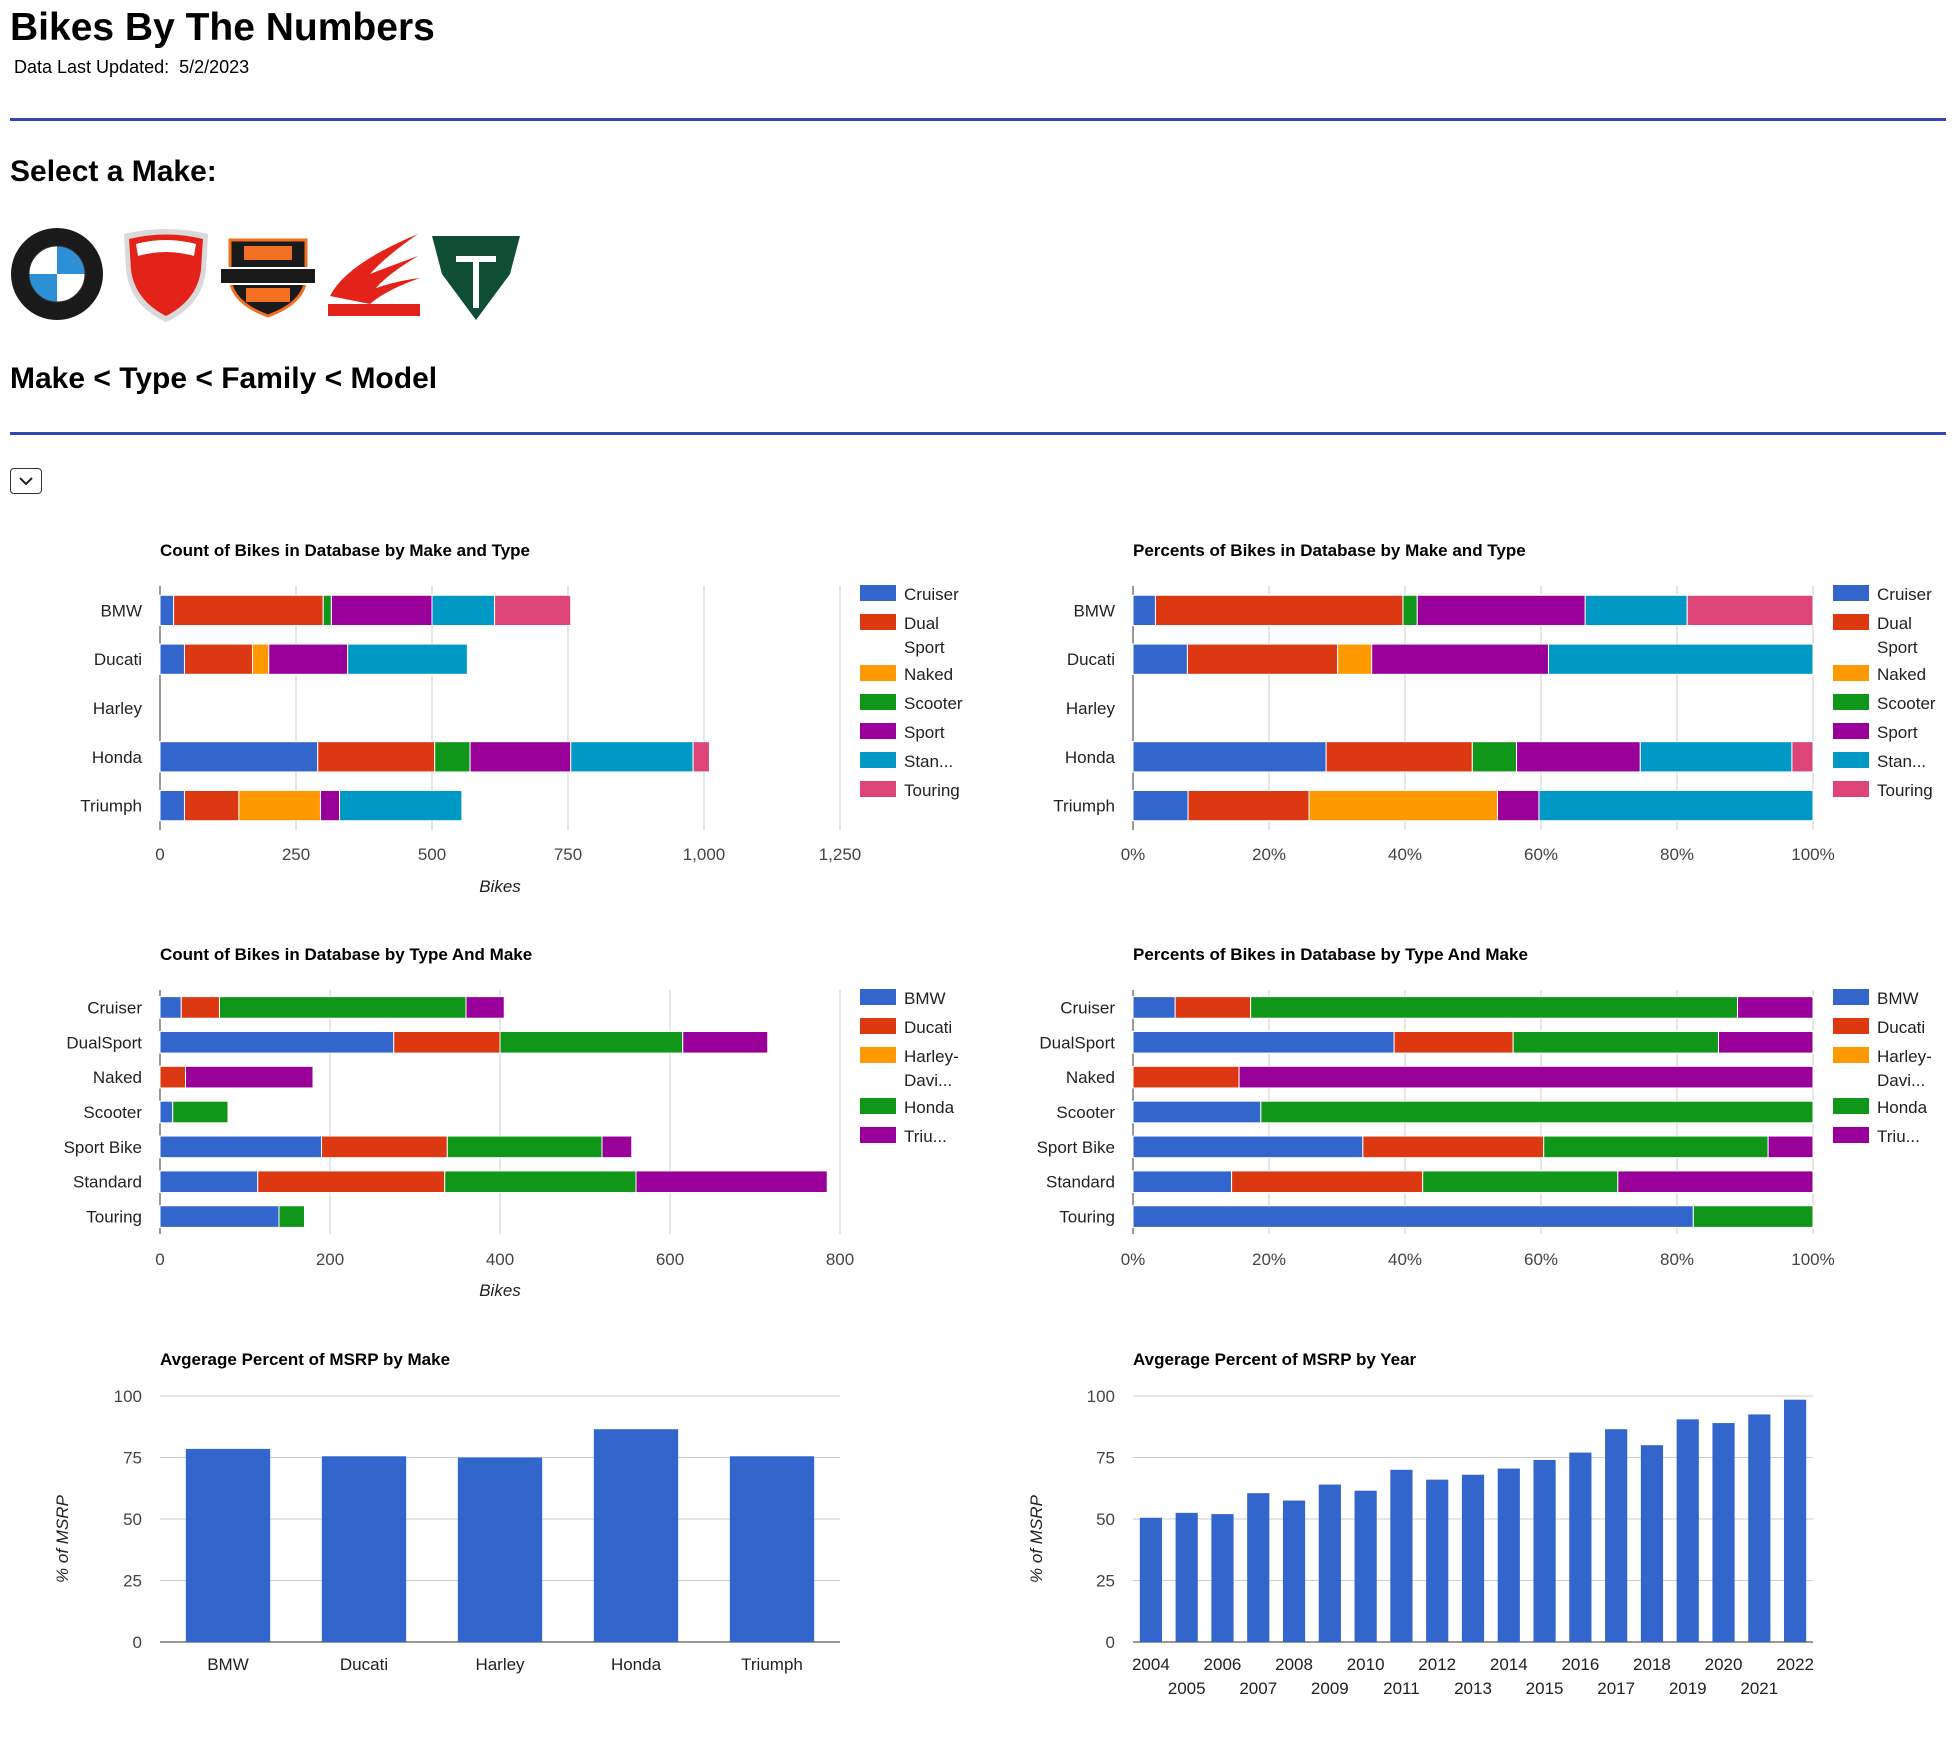 The image size is (1956, 1750). Describe the element at coordinates (224, 378) in the screenshot. I see `breadcrumb: Make < Type < Family < Model` at that location.